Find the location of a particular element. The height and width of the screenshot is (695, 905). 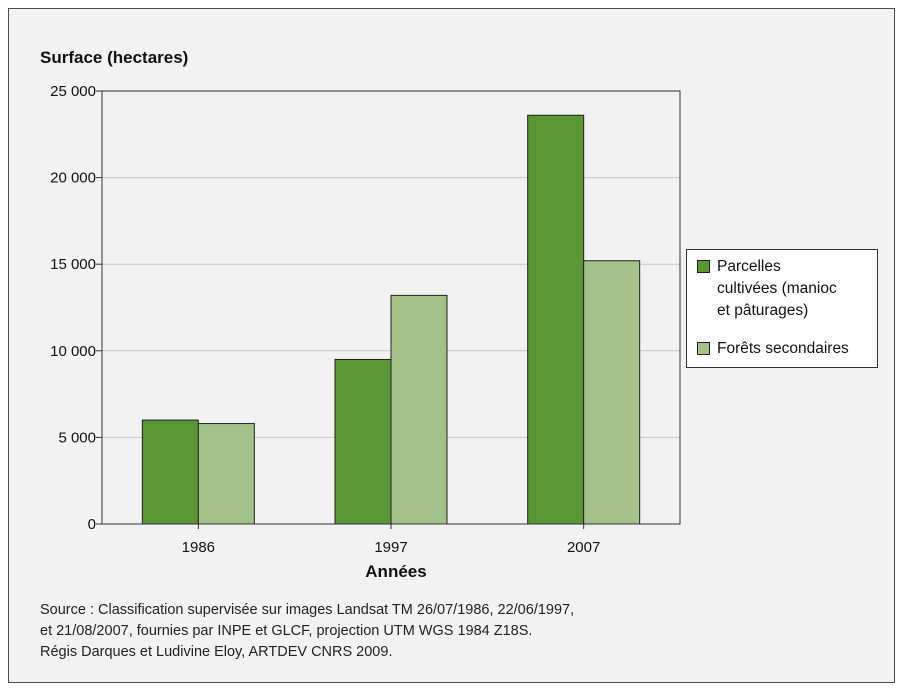

legend-label-line: Forêts secondaires is located at coordinates (783, 348).